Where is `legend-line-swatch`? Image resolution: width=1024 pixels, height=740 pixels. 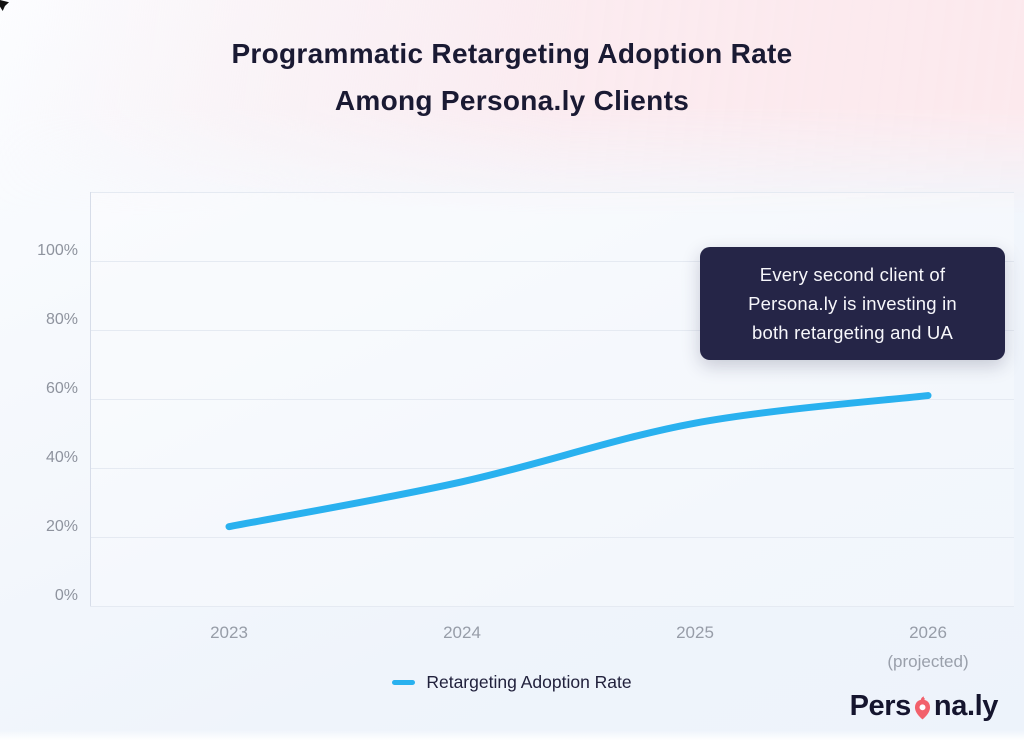
legend-line-swatch is located at coordinates (404, 682).